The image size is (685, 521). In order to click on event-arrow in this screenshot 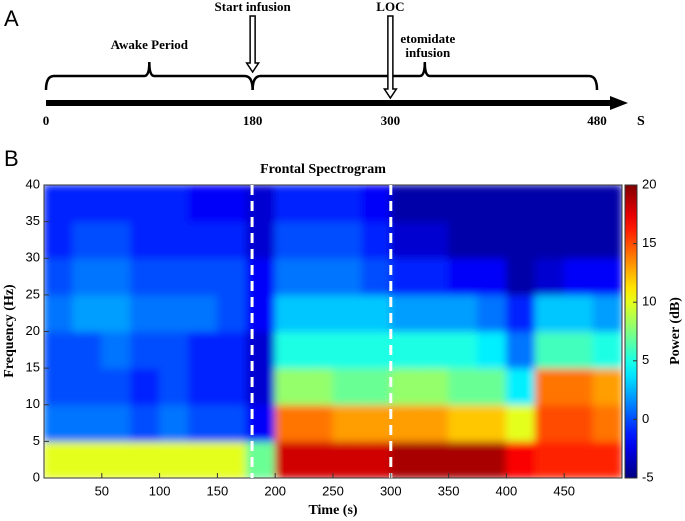, I will do `click(253, 44)`.